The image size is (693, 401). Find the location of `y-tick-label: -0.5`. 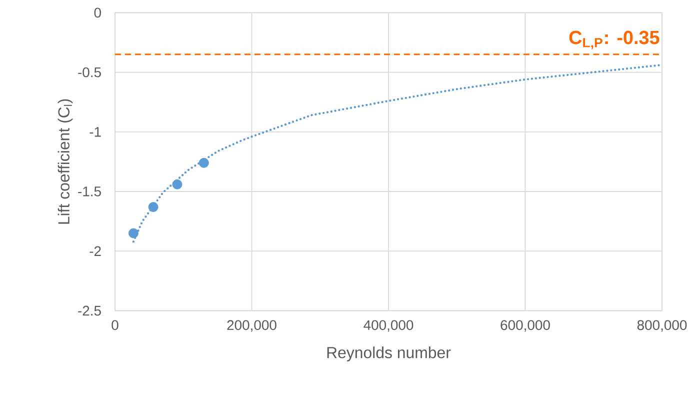

y-tick-label: -0.5 is located at coordinates (89, 72).